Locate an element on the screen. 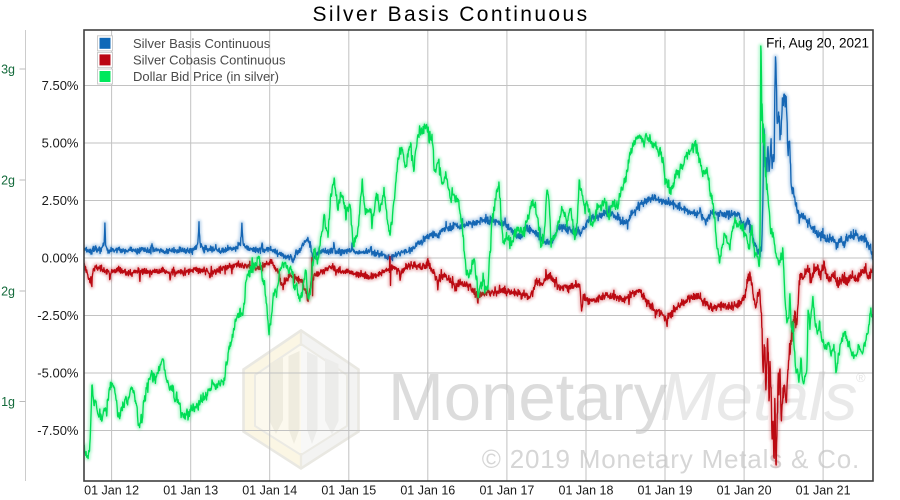  svg-text: Silver Cobasis Continuous is located at coordinates (209, 60).